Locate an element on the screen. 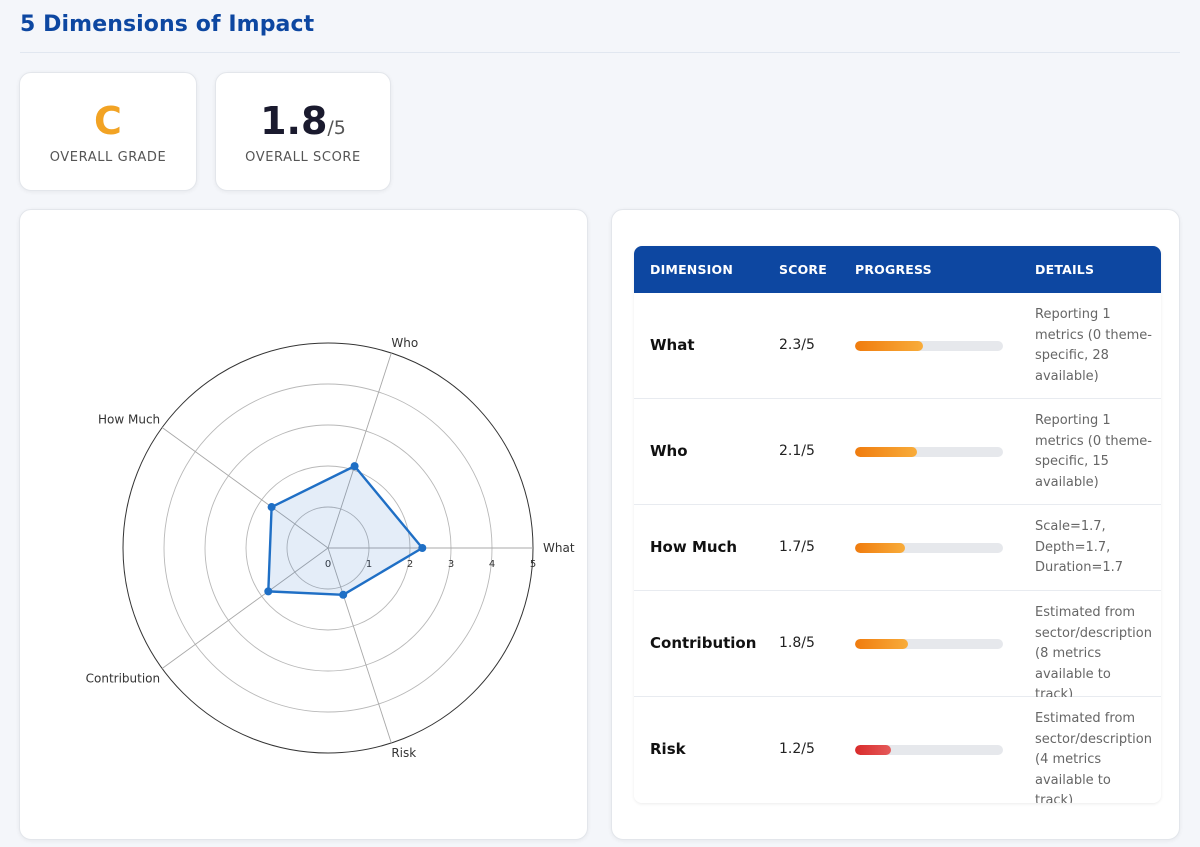 This screenshot has height=847, width=1200. header-score: SCORE is located at coordinates (803, 269).